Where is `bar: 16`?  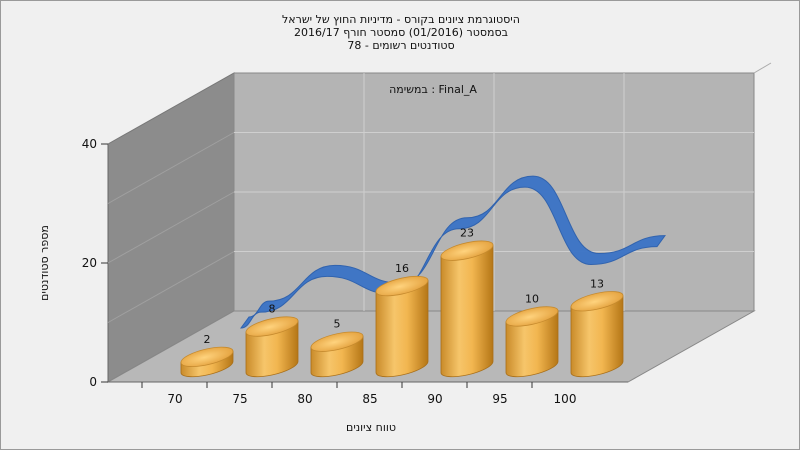
bar: 16 is located at coordinates (402, 320).